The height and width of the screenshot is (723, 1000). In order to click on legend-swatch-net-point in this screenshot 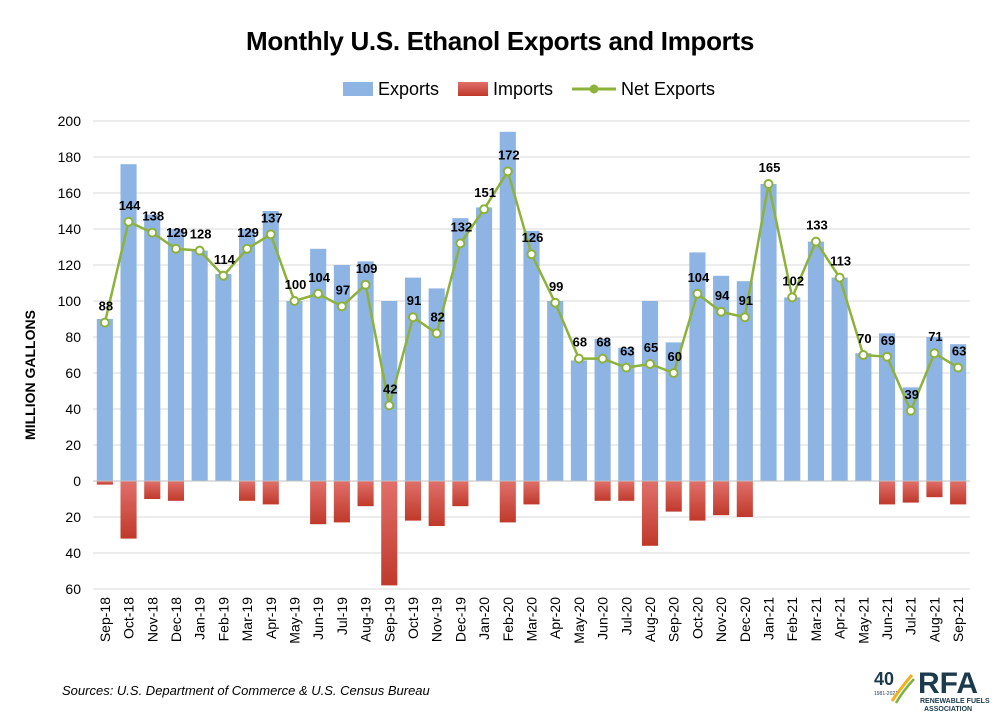, I will do `click(594, 89)`.